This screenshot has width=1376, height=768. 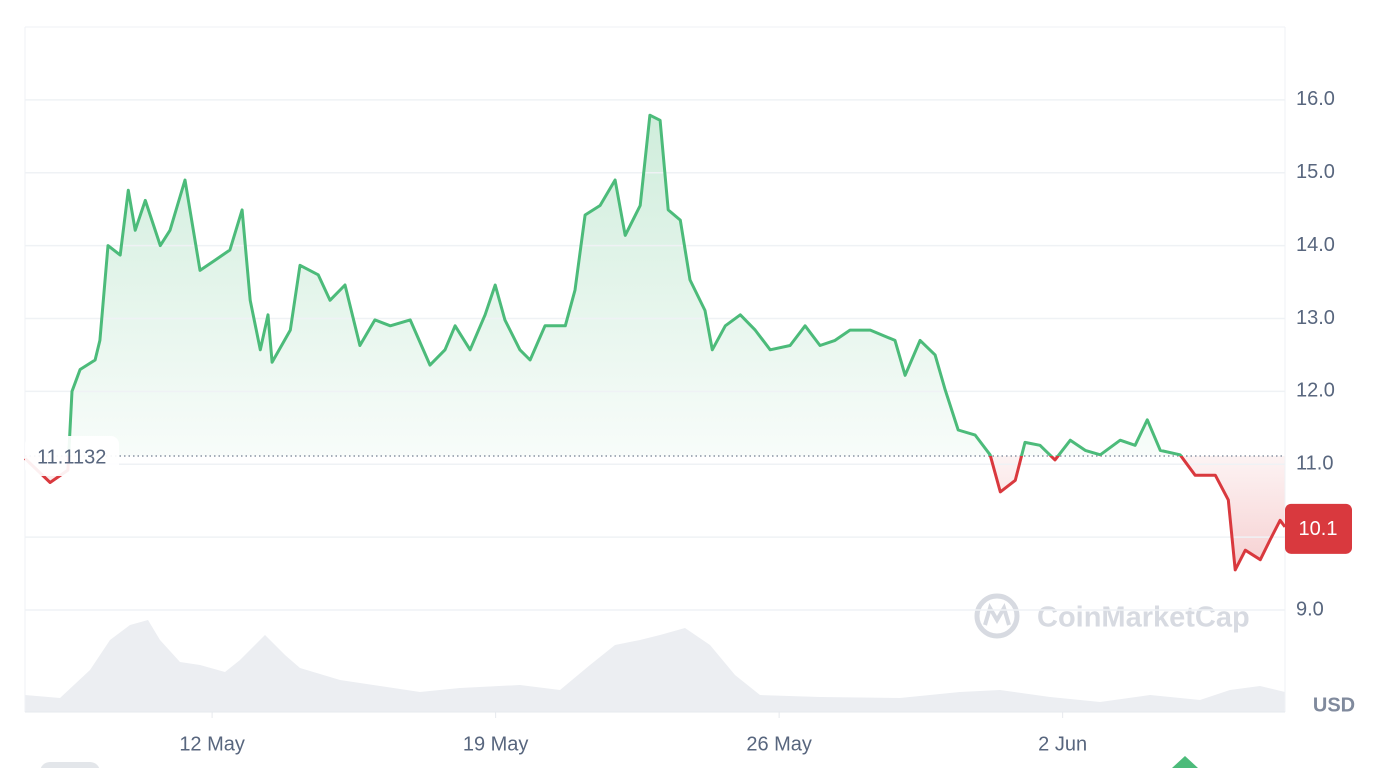 I want to click on baseline-label: 11.1132, so click(x=71, y=457).